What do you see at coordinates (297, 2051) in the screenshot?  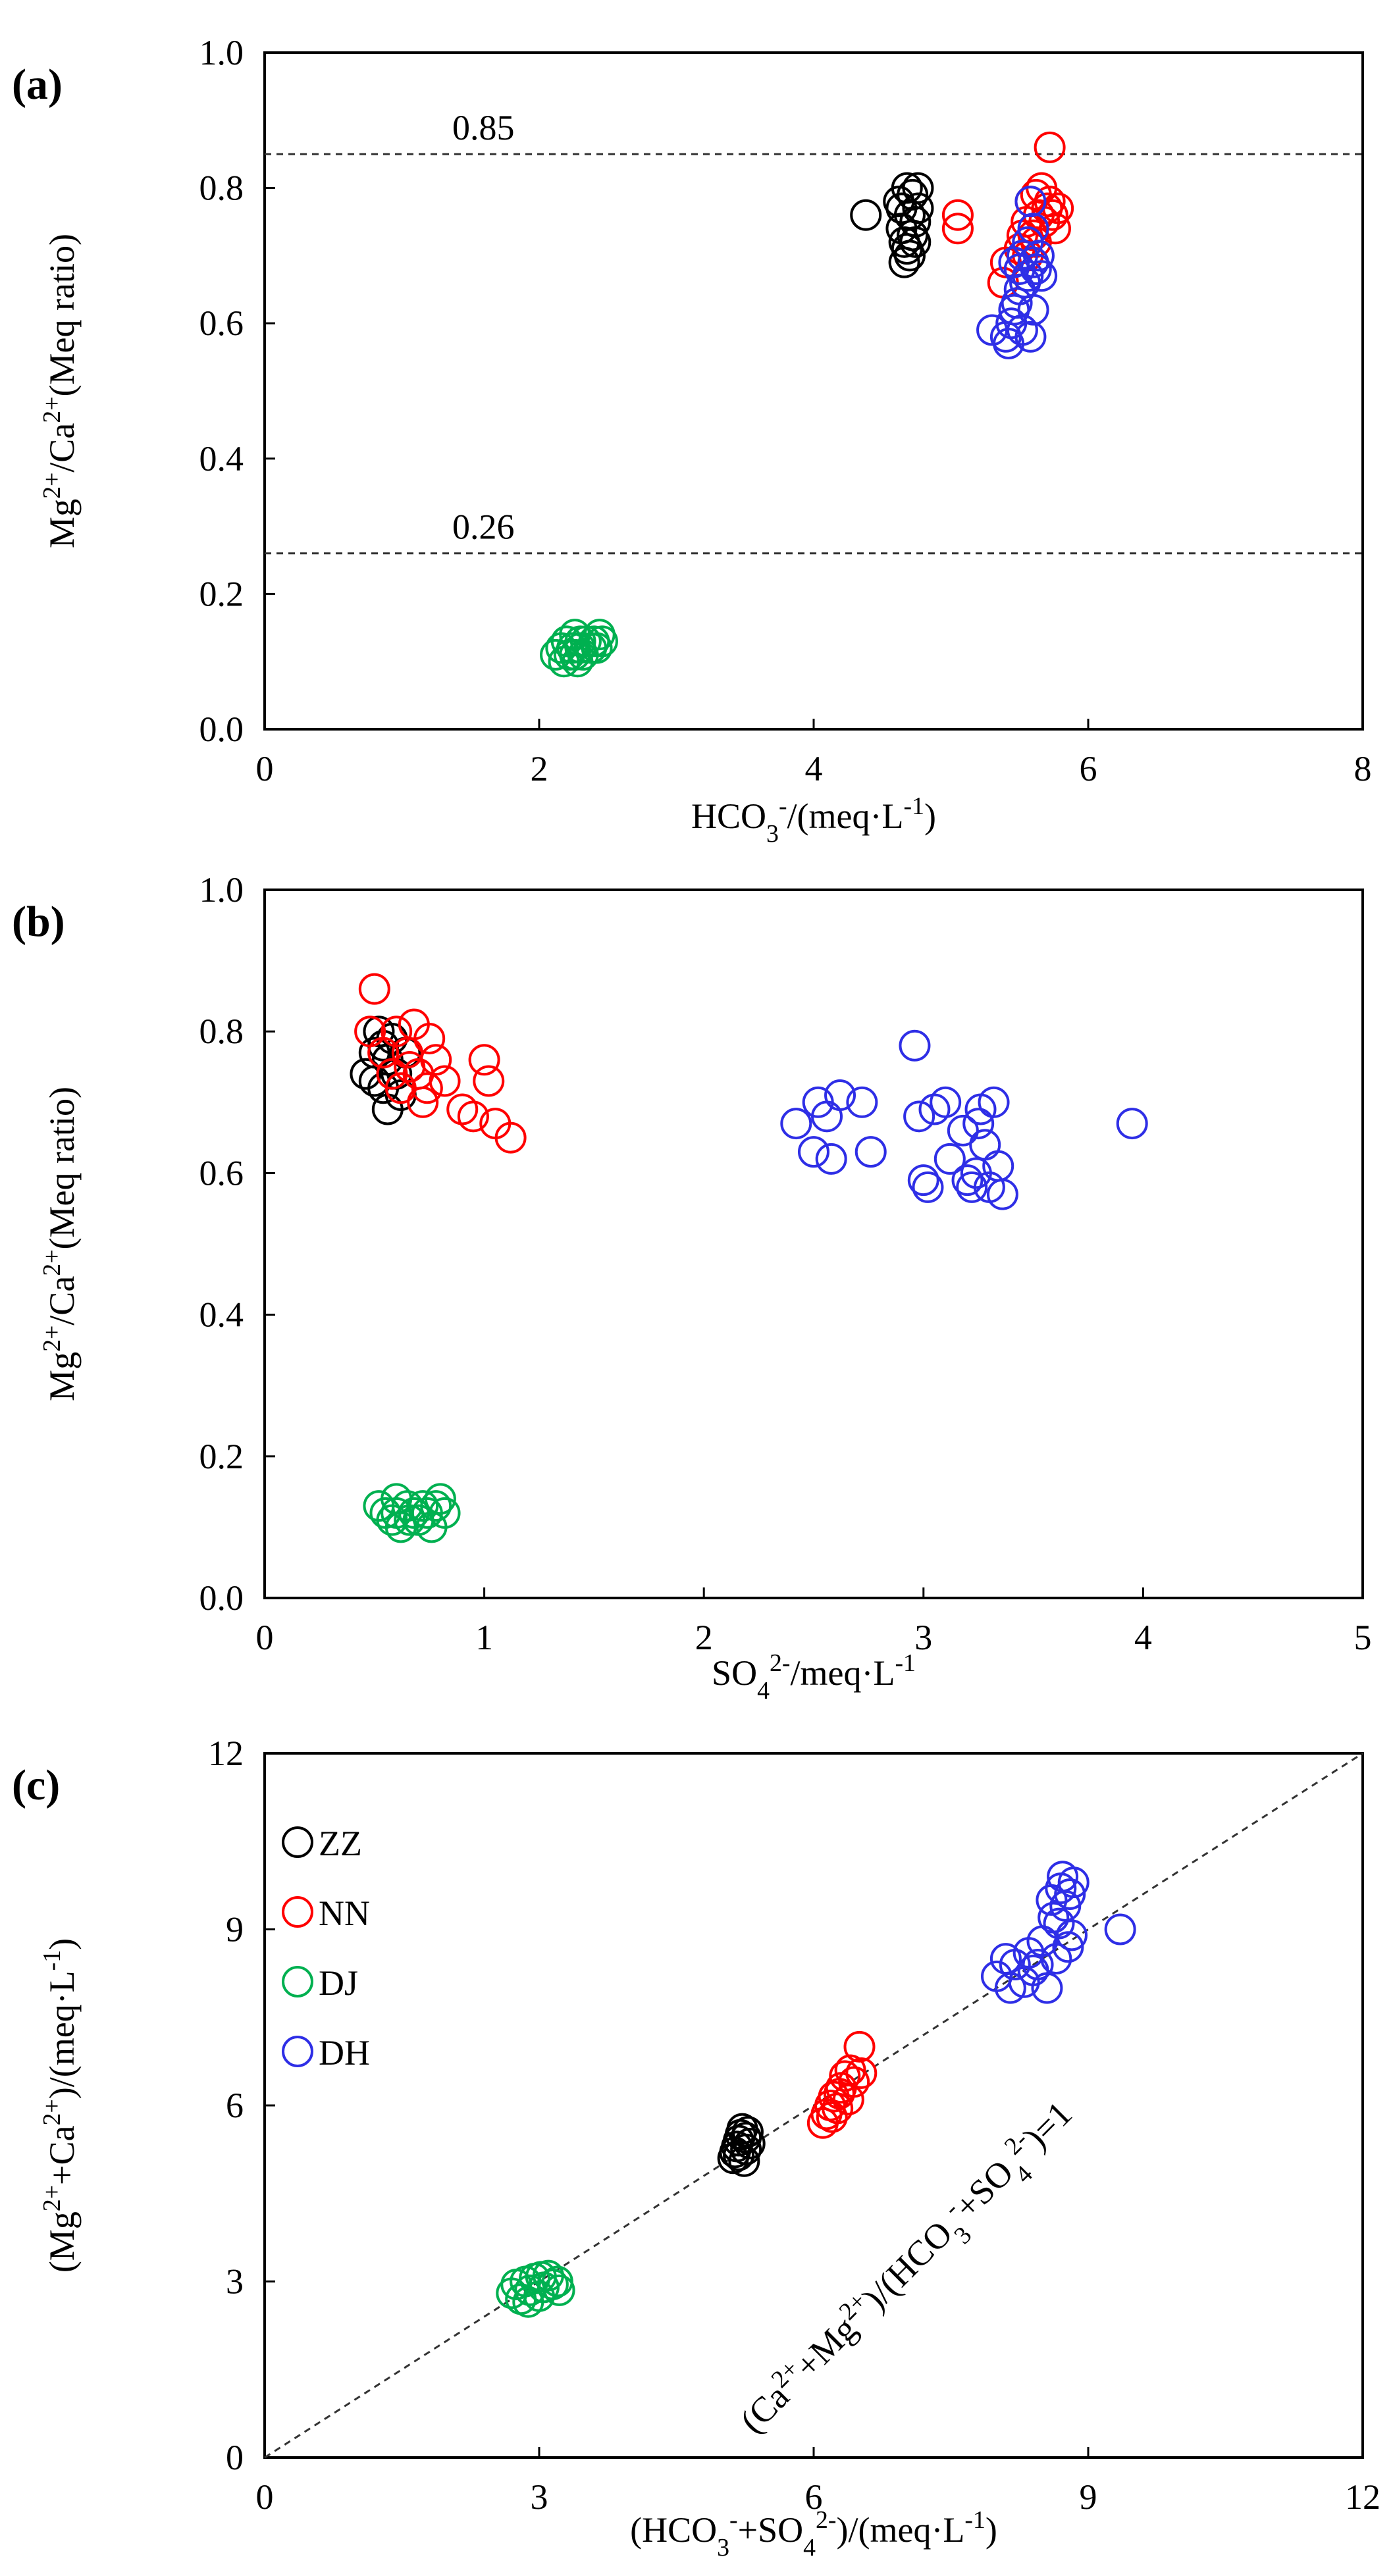 I see `legend-marker-dh` at bounding box center [297, 2051].